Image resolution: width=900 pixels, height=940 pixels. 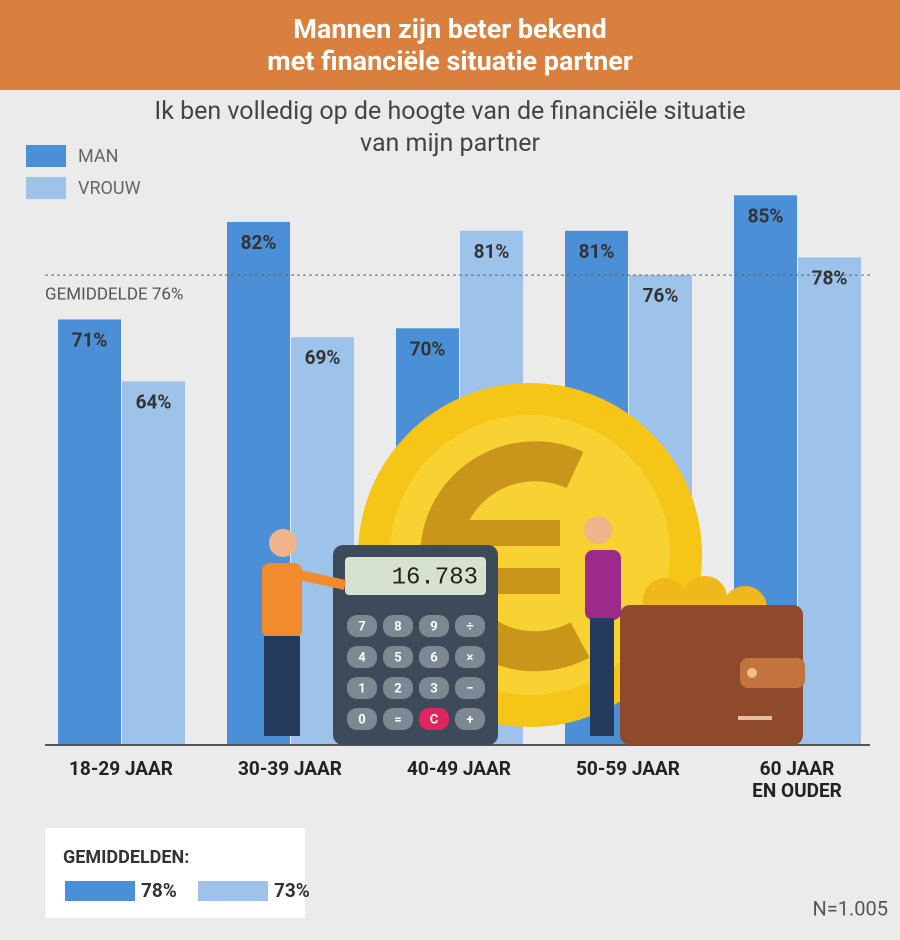 I want to click on x-tick-label: 40-49 JAAR, so click(x=459, y=768).